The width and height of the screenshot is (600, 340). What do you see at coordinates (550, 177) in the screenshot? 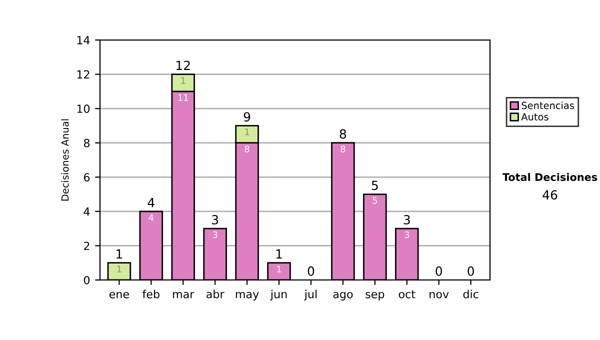
I see `text: Total Decisiones` at bounding box center [550, 177].